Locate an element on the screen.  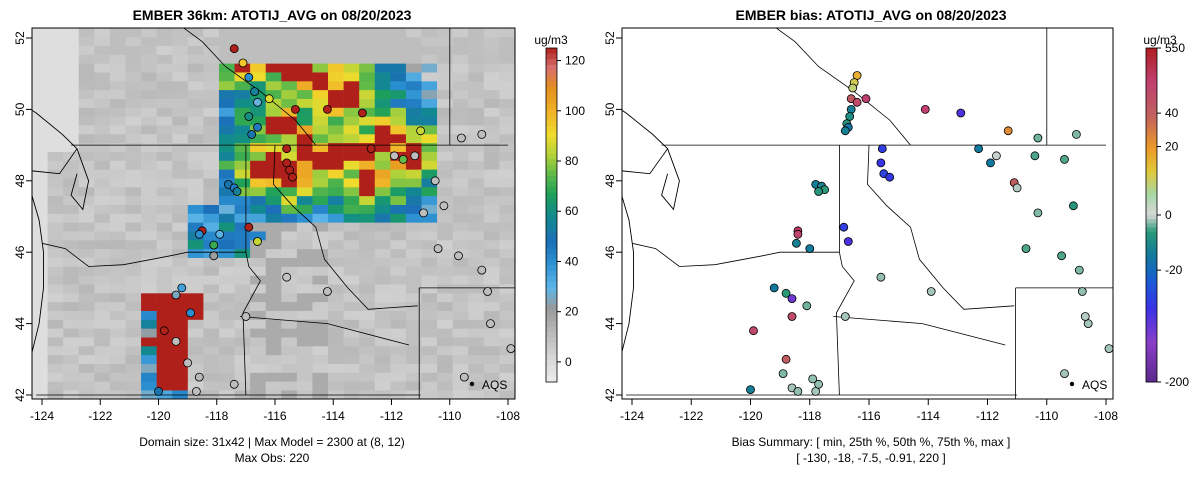
colorbar-tick-label: 40 is located at coordinates (572, 261).